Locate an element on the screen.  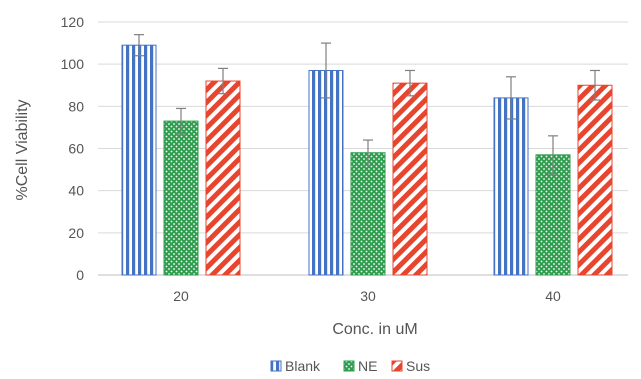
x-axis-ticks: 20 30 40 is located at coordinates (367, 296).